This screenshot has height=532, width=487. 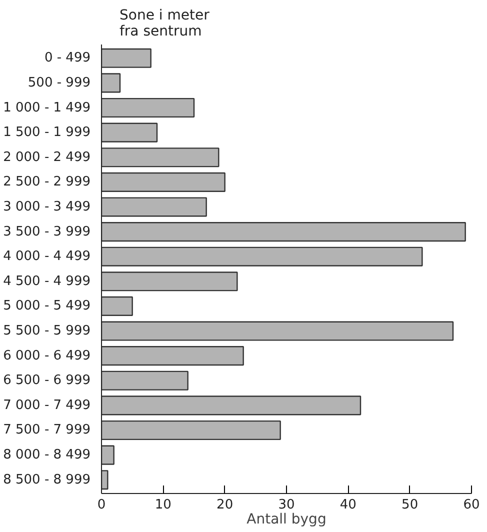 What do you see at coordinates (46, 405) in the screenshot?
I see `y-tick-label: 7 000 - 7 499` at bounding box center [46, 405].